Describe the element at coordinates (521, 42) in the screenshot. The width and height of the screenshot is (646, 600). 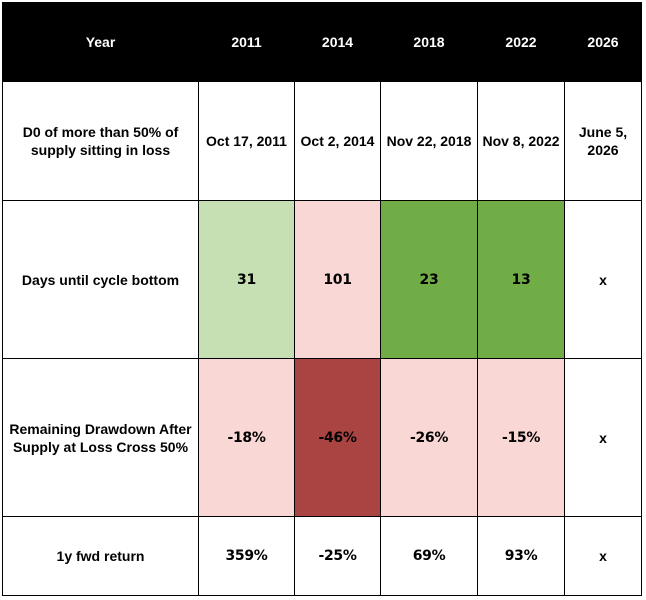
I see `year-header: 2022` at that location.